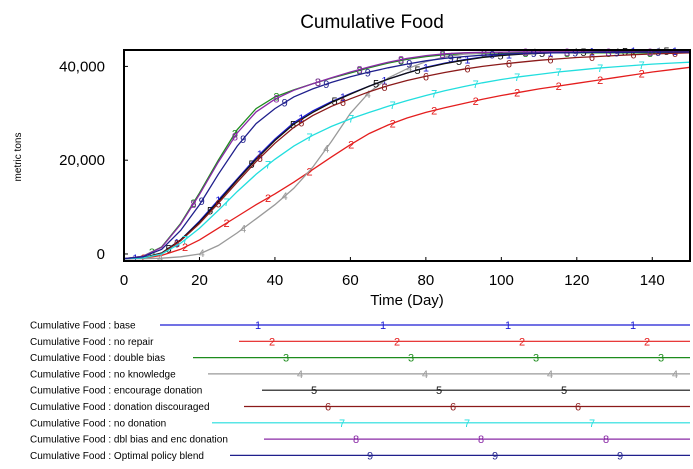 The image size is (693, 469). What do you see at coordinates (103, 374) in the screenshot?
I see `legend-label: Cumulative Food : no knowledge` at bounding box center [103, 374].